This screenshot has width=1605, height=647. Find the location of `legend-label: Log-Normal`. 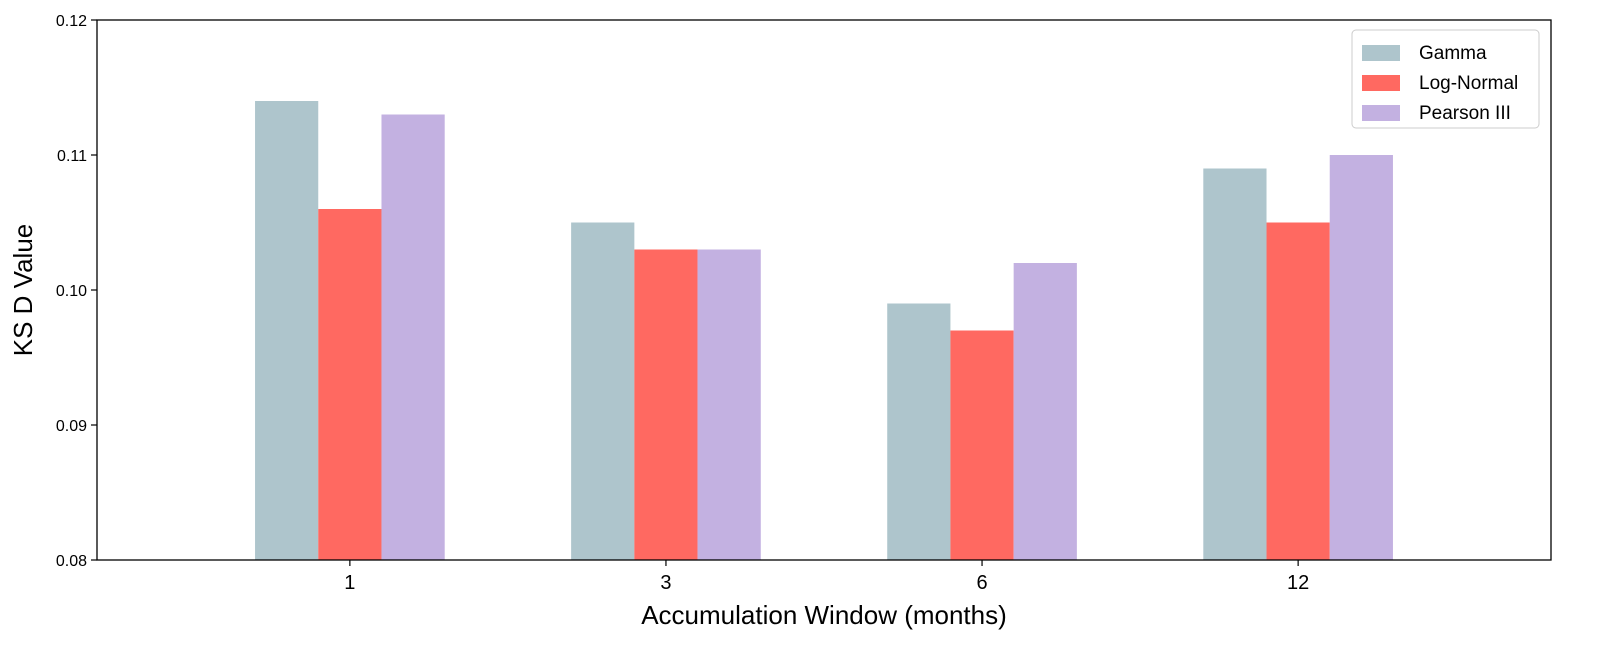

legend-label: Log-Normal is located at coordinates (1468, 83).